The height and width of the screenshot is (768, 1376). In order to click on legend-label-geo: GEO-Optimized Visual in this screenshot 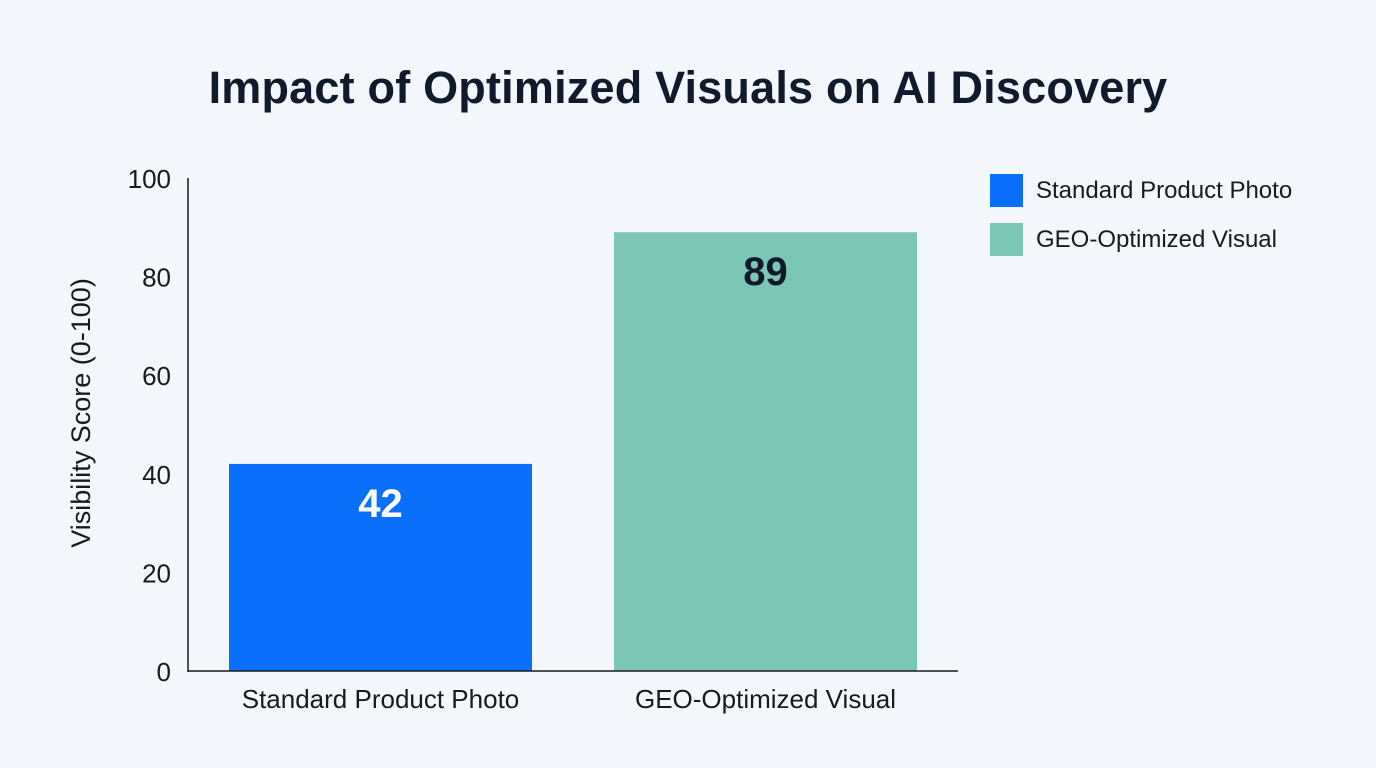, I will do `click(1156, 239)`.